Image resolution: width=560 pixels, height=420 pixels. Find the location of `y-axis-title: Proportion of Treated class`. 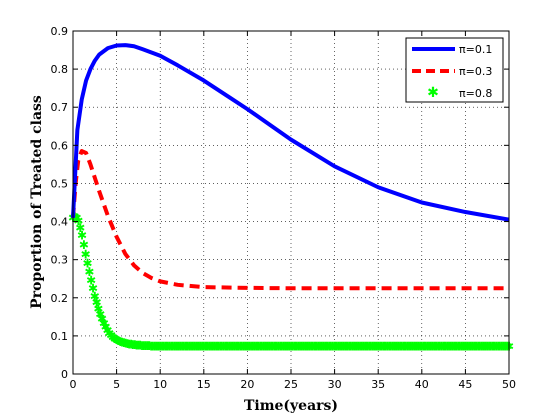

y-axis-title: Proportion of Treated class is located at coordinates (37, 202).